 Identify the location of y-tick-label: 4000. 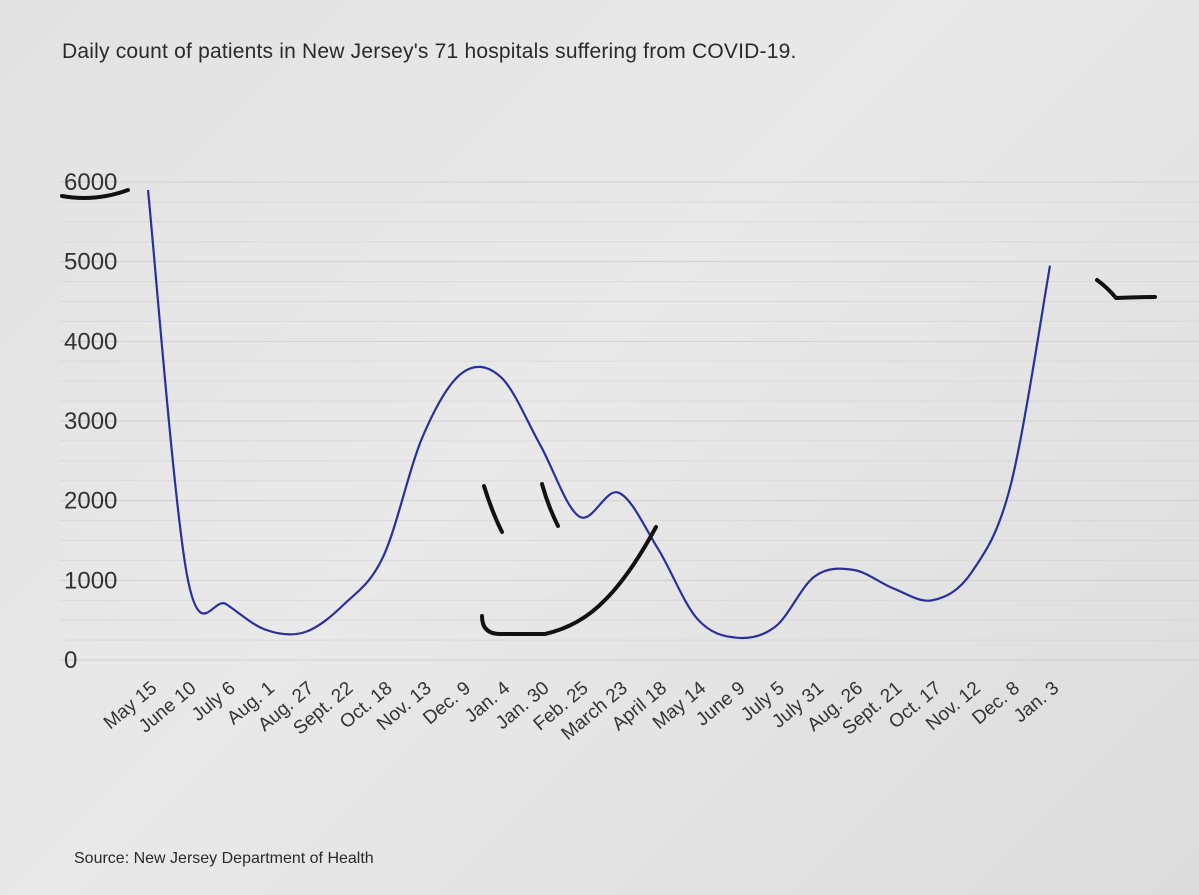
(90, 341).